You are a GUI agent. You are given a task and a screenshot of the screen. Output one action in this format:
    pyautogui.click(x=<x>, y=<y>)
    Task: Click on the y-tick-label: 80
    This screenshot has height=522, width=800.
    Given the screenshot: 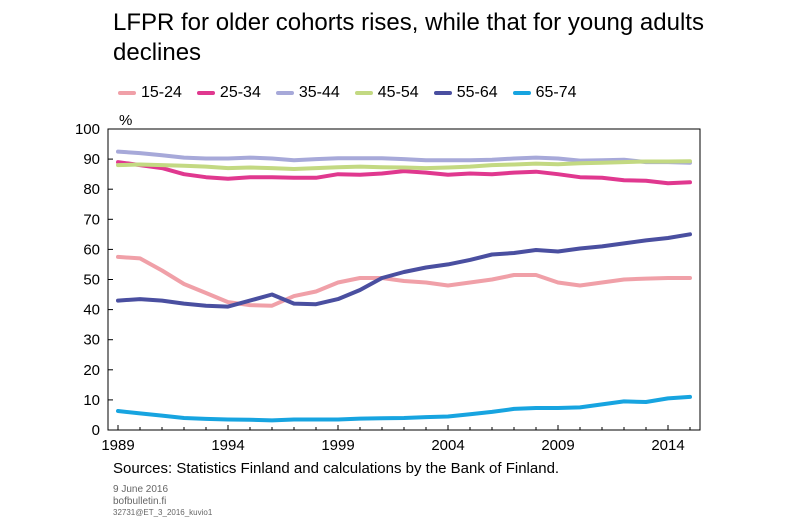 What is the action you would take?
    pyautogui.click(x=91, y=189)
    